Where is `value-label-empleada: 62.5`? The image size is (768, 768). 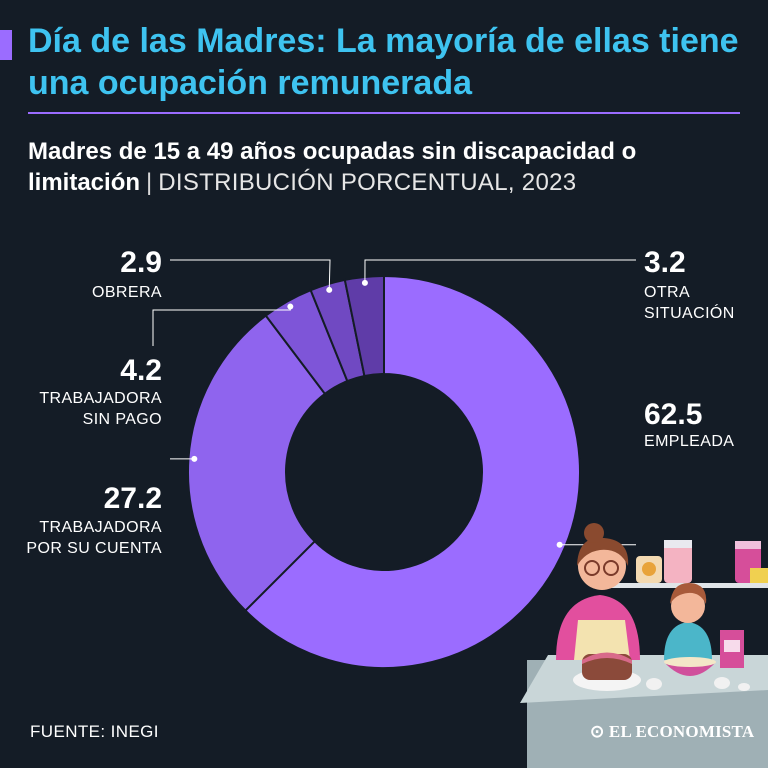 value-label-empleada: 62.5 is located at coordinates (673, 414).